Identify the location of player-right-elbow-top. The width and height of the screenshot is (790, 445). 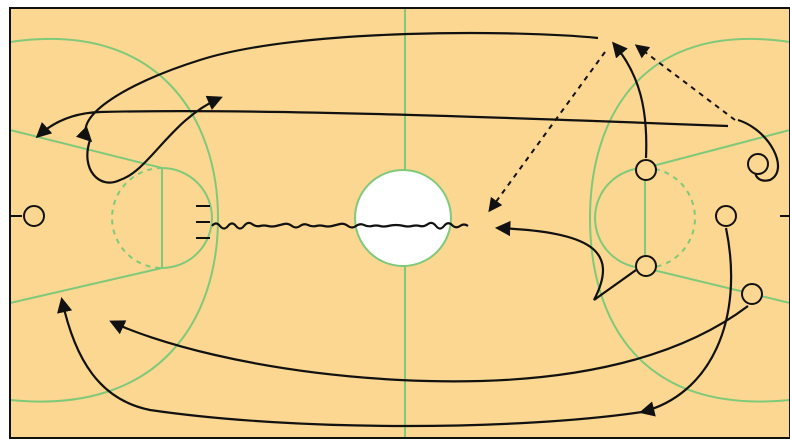
(646, 170).